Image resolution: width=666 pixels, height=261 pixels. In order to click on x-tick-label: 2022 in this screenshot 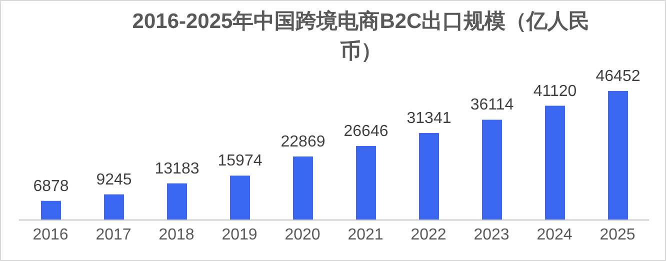, I will do `click(428, 235)`.